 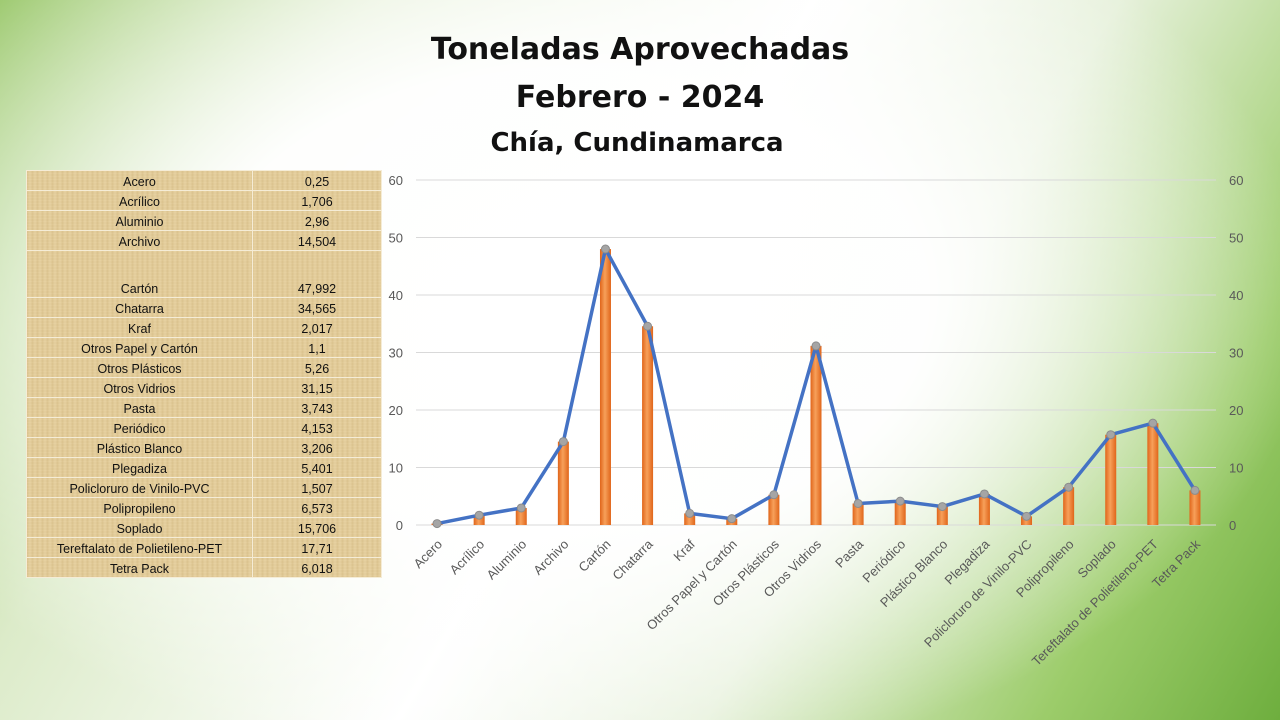 I want to click on table-cell-material: Cartón, so click(x=139, y=274).